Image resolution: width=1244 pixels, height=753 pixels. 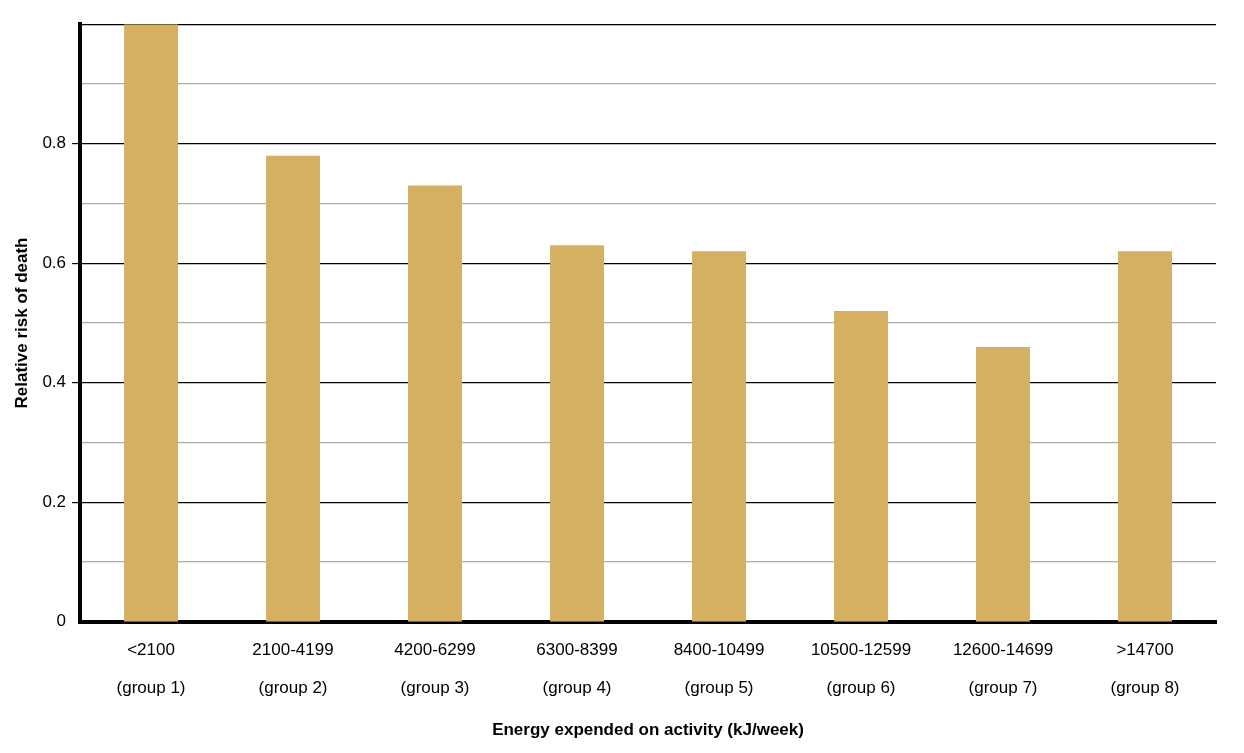 What do you see at coordinates (54, 262) in the screenshot?
I see `y-tick-label: 0.6` at bounding box center [54, 262].